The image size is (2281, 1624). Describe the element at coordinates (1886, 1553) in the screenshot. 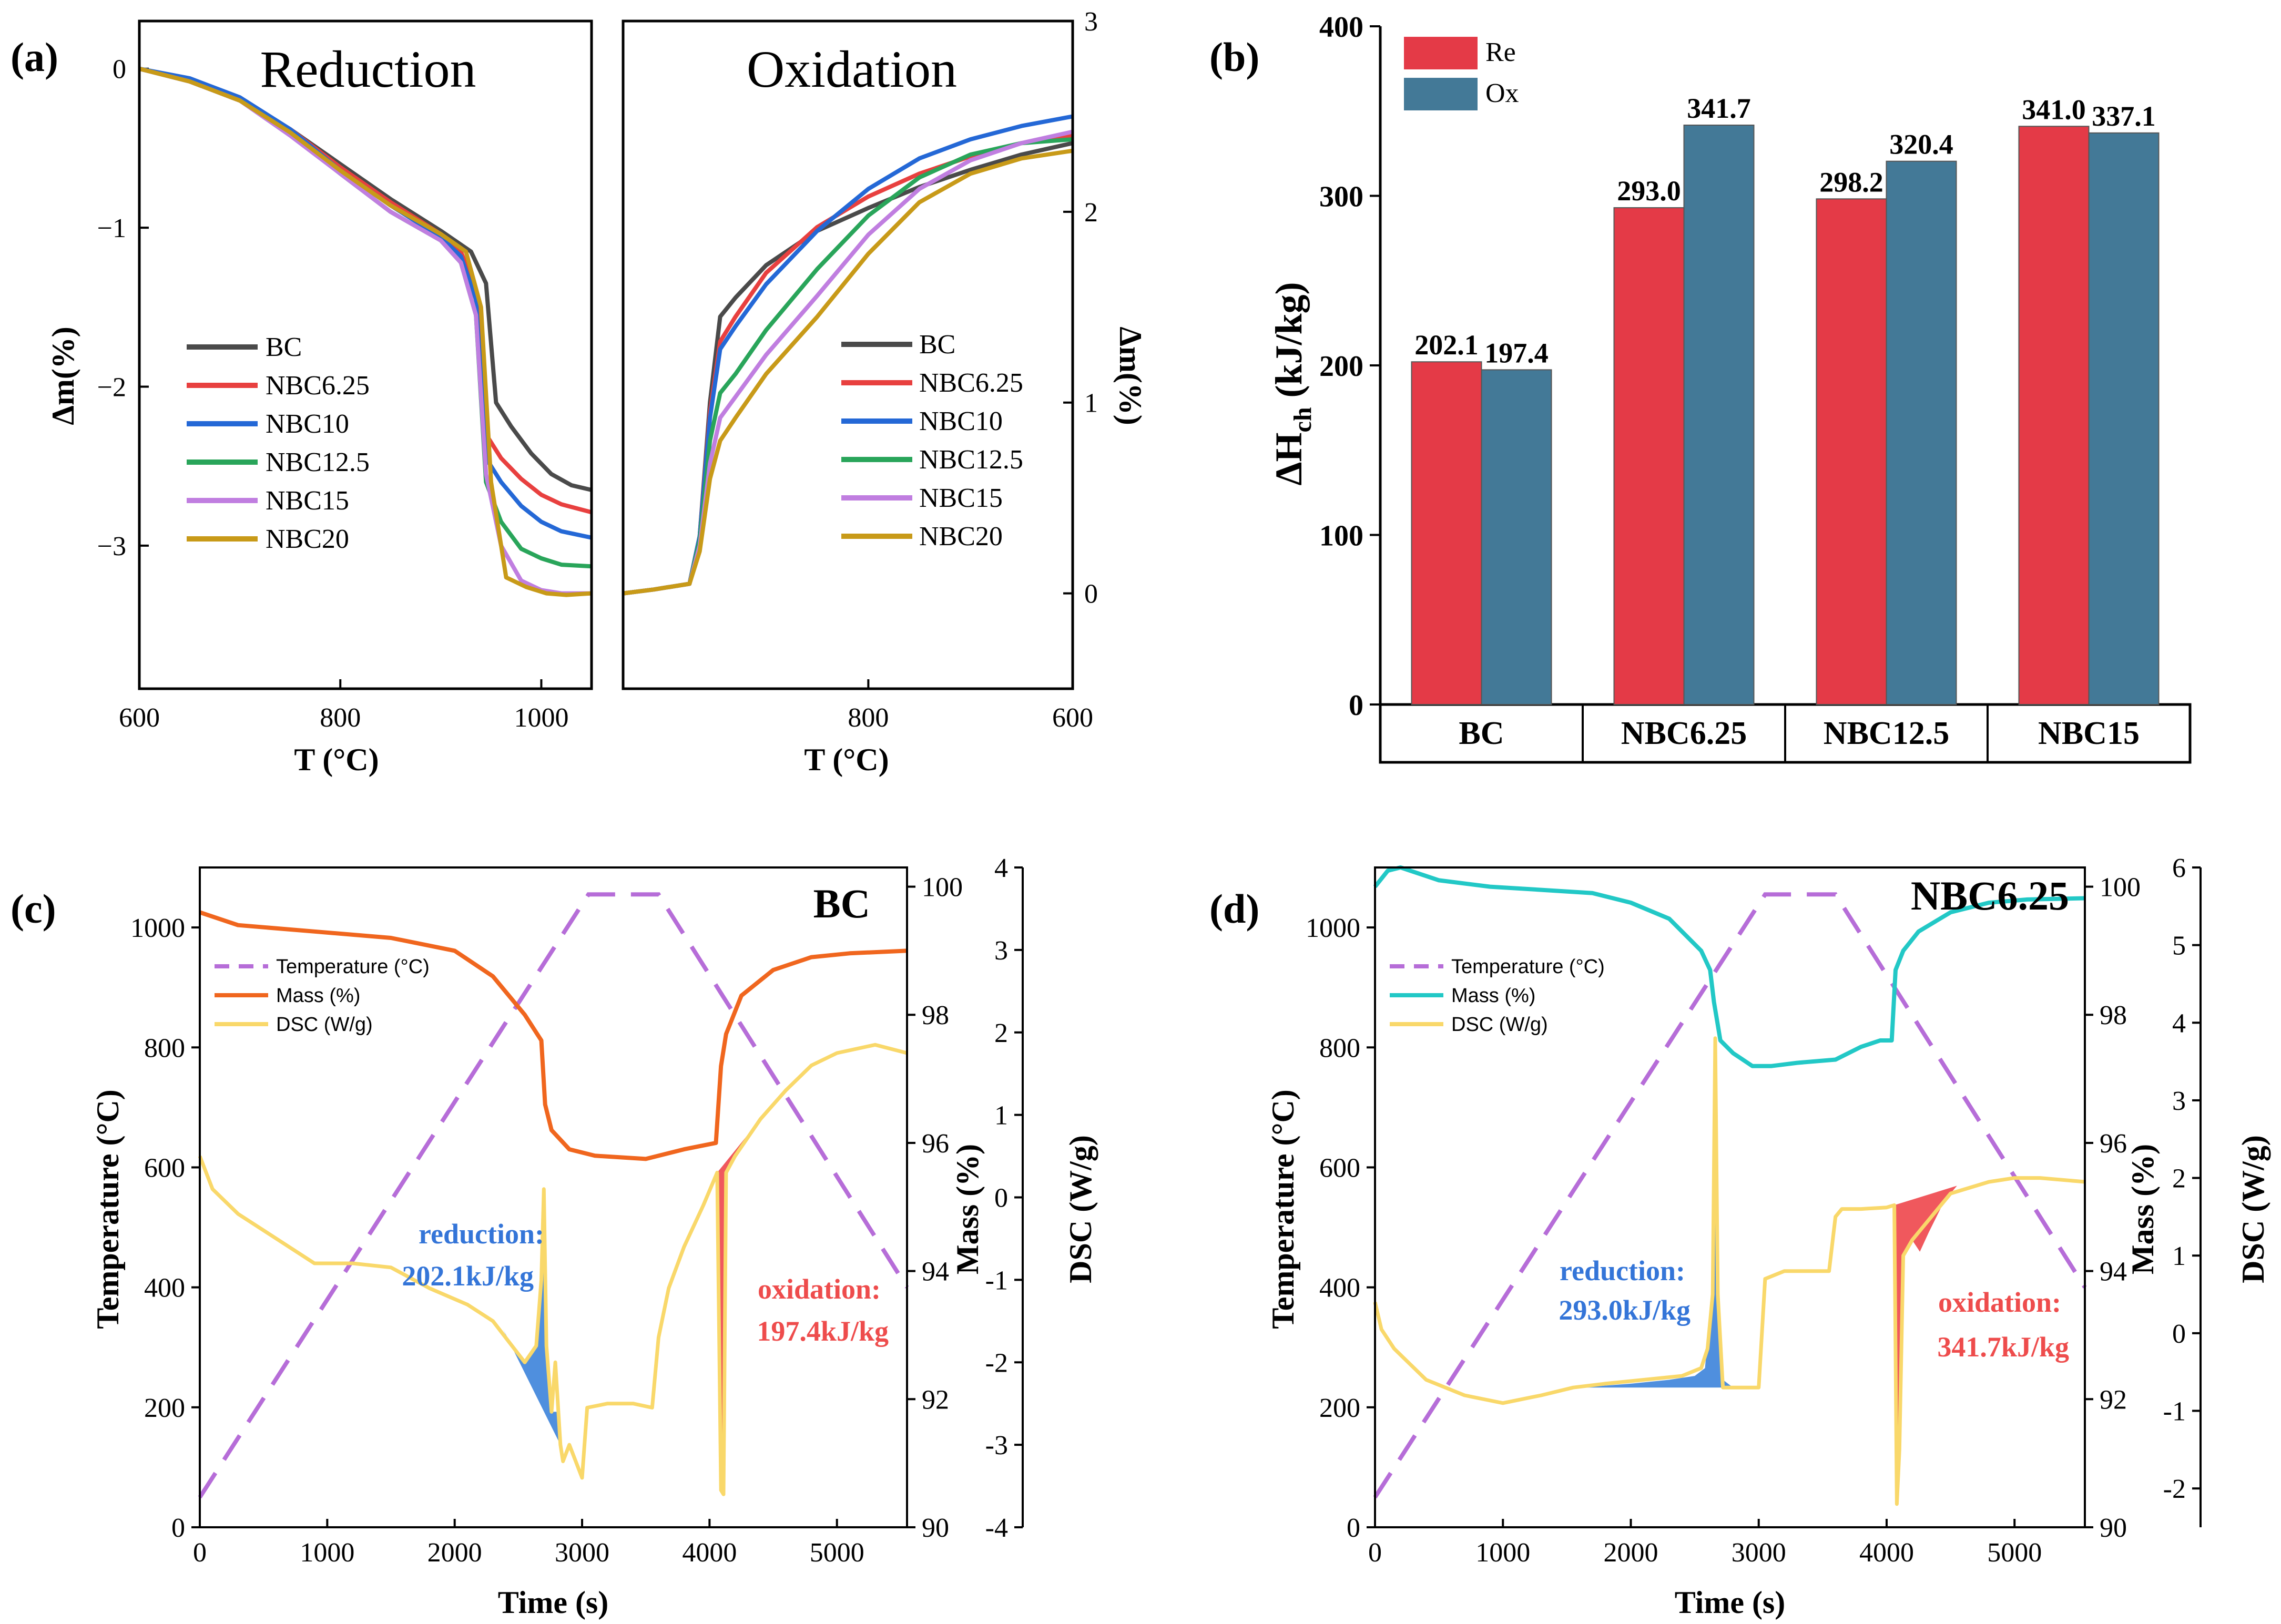

I see `nbc625-x-tick-label: 4000` at that location.